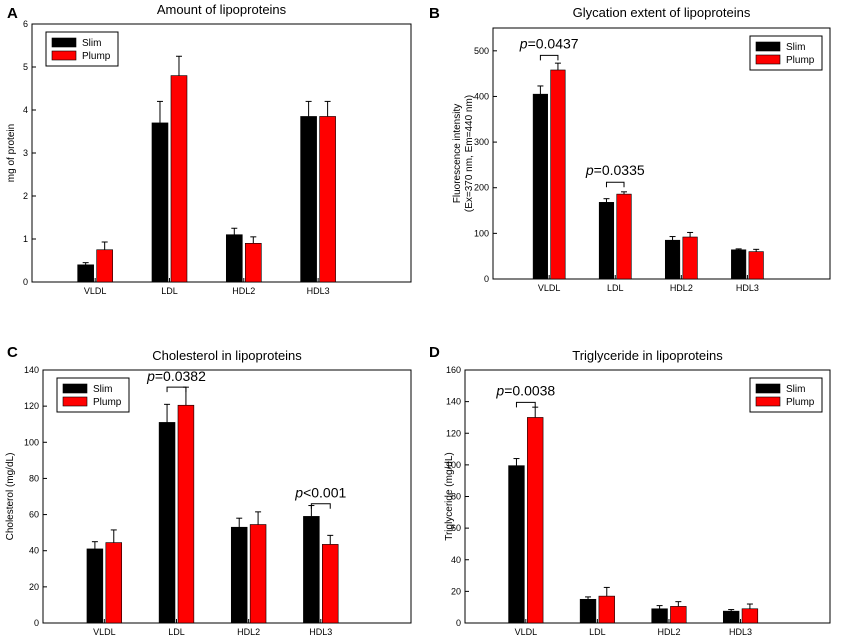 The height and width of the screenshot is (644, 851). I want to click on p-value-label: p<0.001, so click(320, 492).